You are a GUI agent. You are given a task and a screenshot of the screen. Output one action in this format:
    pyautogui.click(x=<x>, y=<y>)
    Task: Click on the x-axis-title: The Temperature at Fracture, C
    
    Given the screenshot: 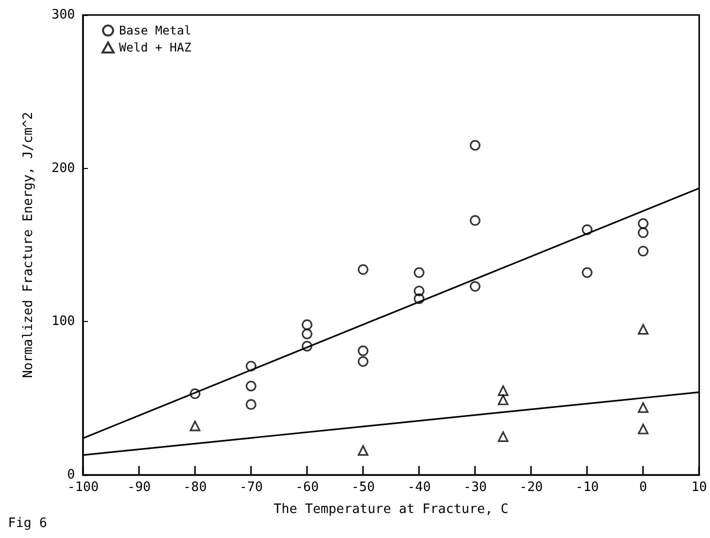 What is the action you would take?
    pyautogui.click(x=391, y=509)
    